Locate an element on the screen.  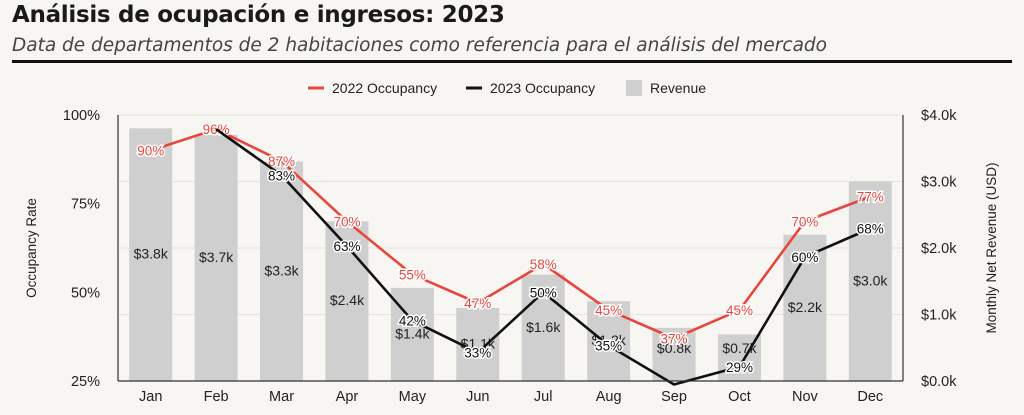
x-tick-label: Oct is located at coordinates (739, 397).